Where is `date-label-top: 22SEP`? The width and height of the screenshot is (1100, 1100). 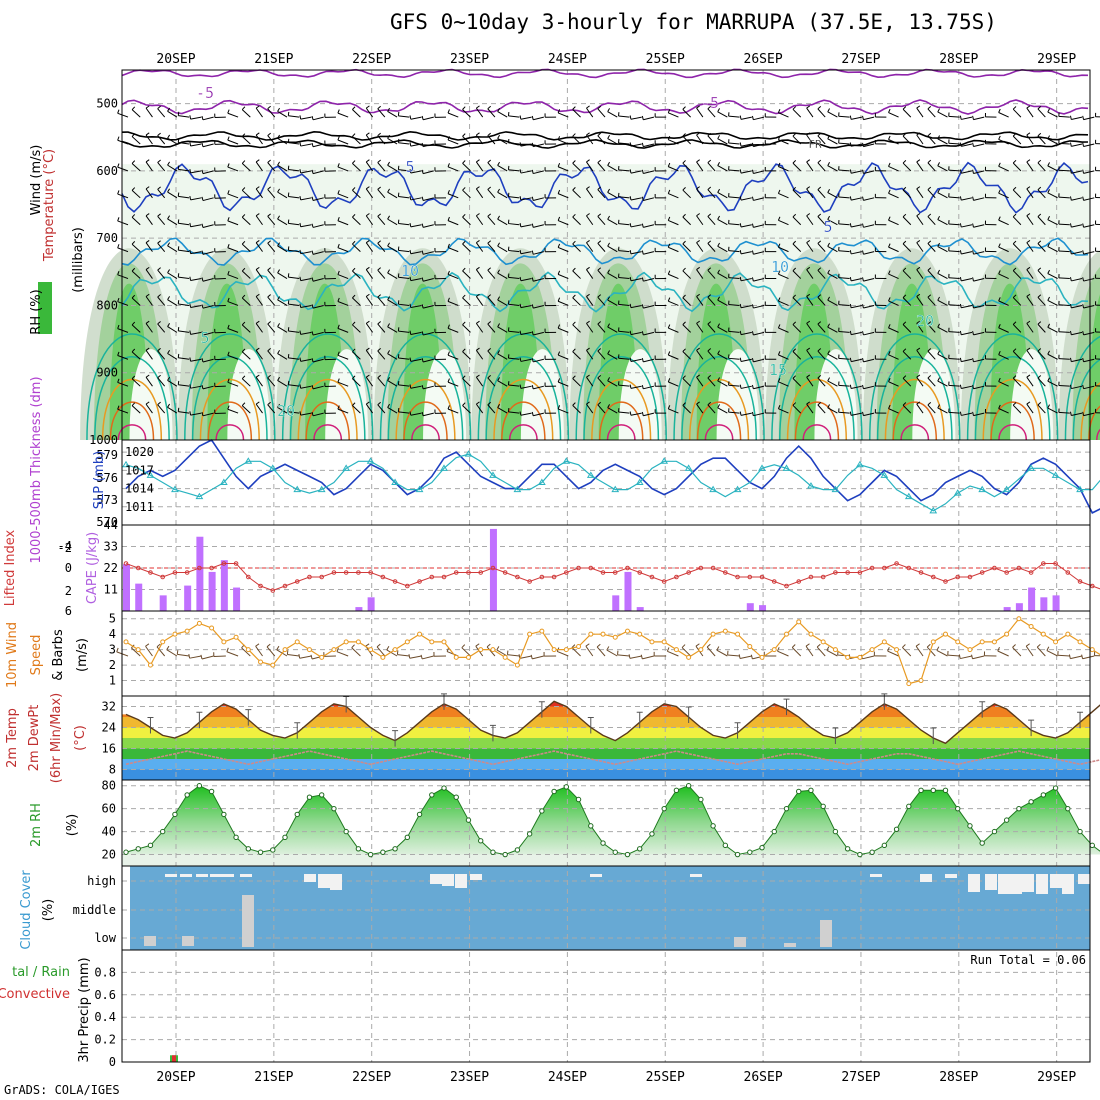 date-label-top: 22SEP is located at coordinates (371, 59).